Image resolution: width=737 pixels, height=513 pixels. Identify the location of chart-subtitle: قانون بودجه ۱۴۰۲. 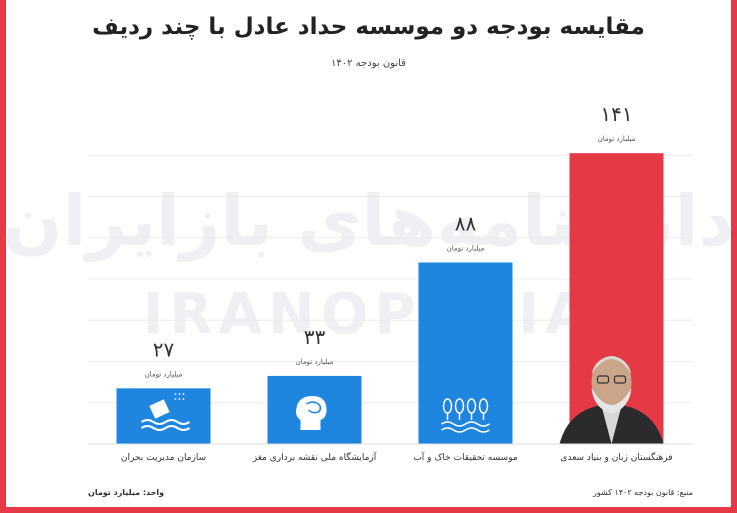
(368, 63).